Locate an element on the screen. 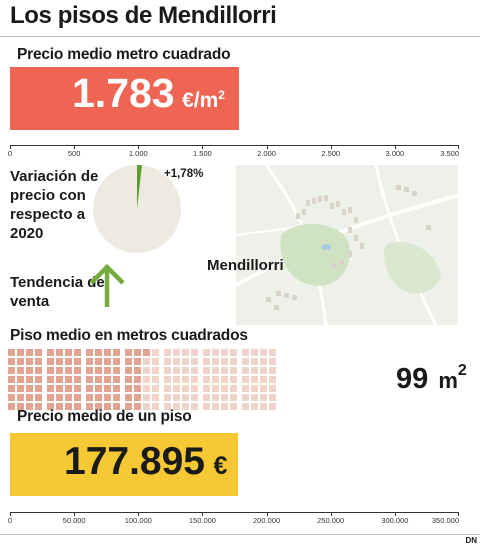 The height and width of the screenshot is (547, 480). piso-price-bar is located at coordinates (124, 464).